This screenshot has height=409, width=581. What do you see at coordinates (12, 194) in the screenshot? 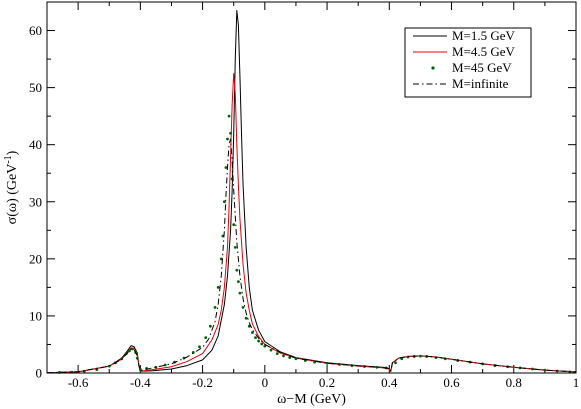
I see `y-axis-title-main: σ(ω) (GeV` at bounding box center [12, 194].